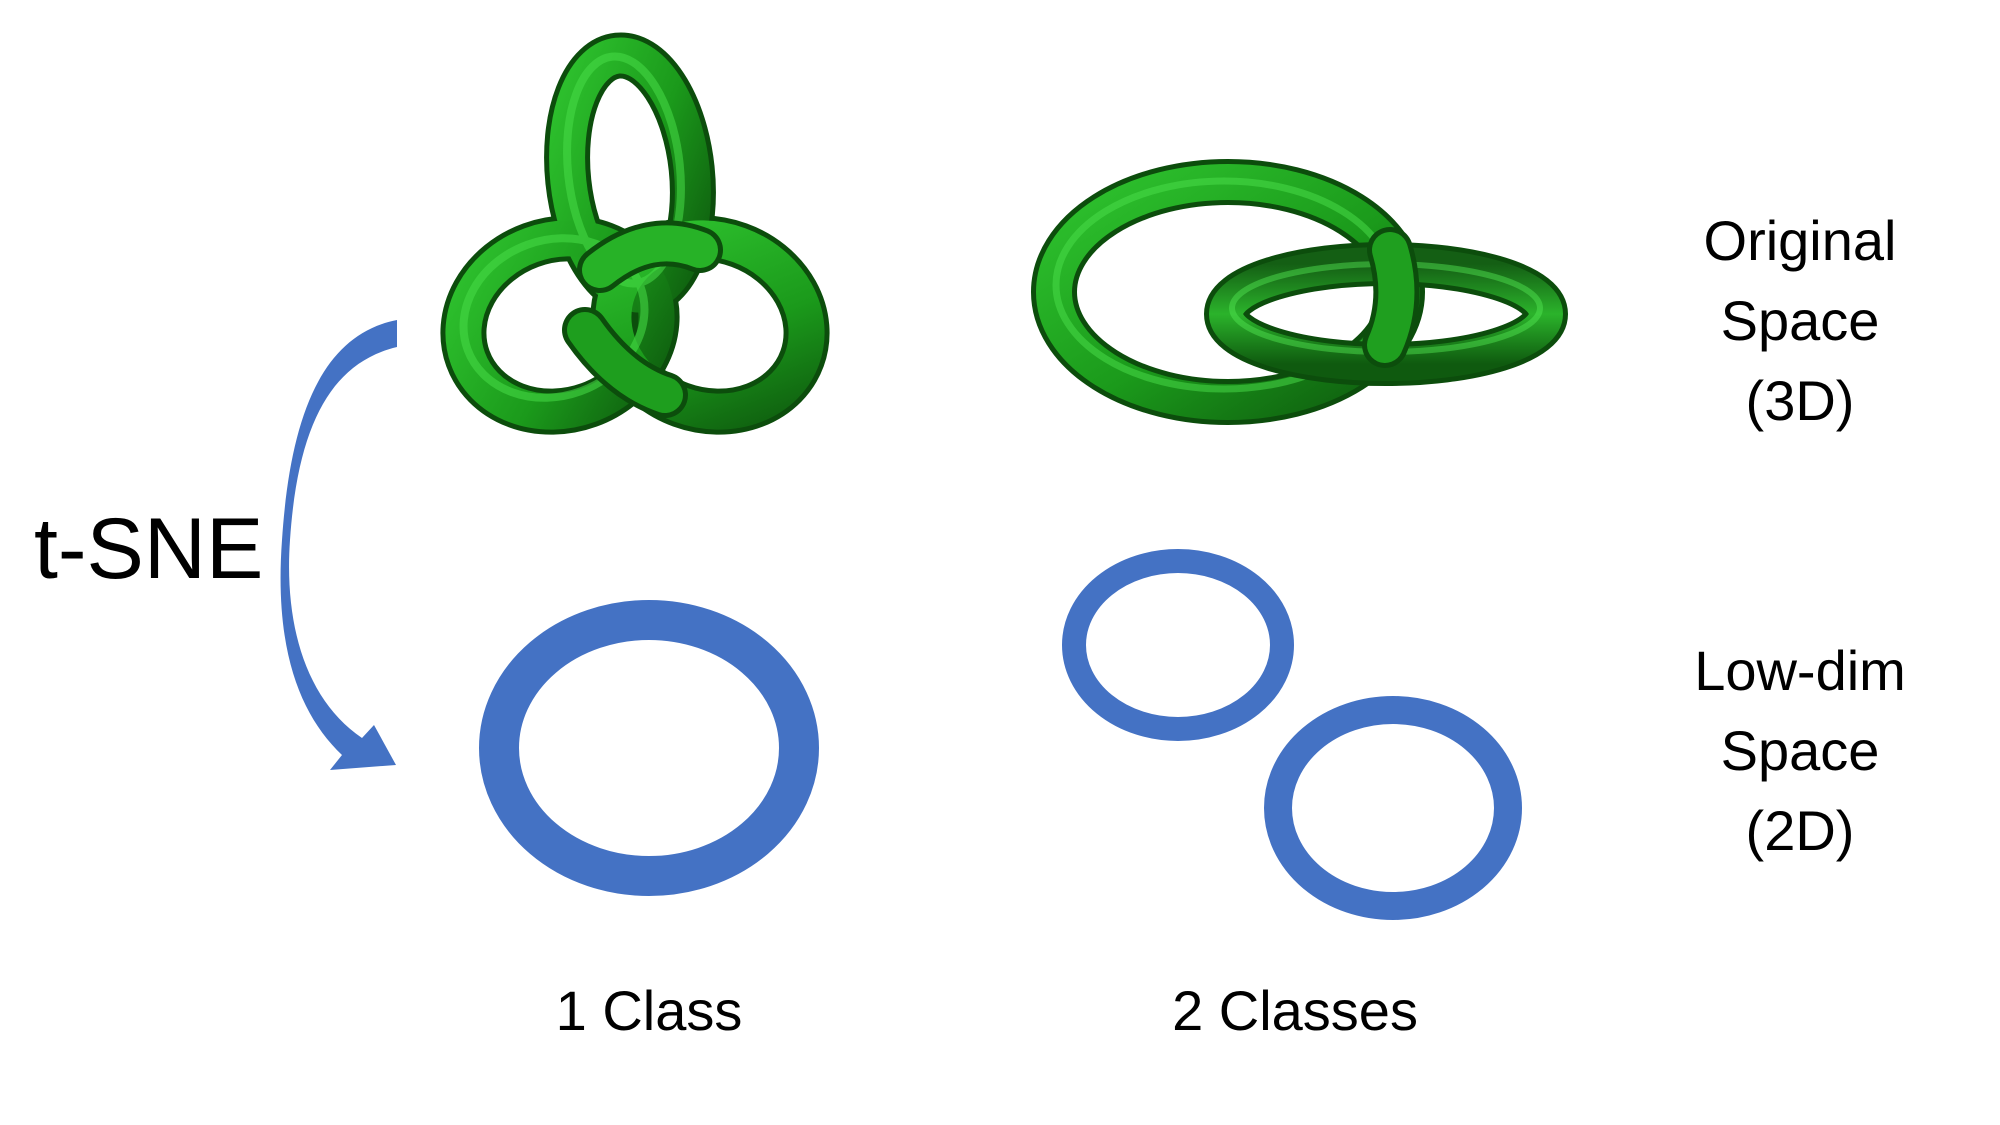  What do you see at coordinates (649, 748) in the screenshot?
I see `single-ring-2d` at bounding box center [649, 748].